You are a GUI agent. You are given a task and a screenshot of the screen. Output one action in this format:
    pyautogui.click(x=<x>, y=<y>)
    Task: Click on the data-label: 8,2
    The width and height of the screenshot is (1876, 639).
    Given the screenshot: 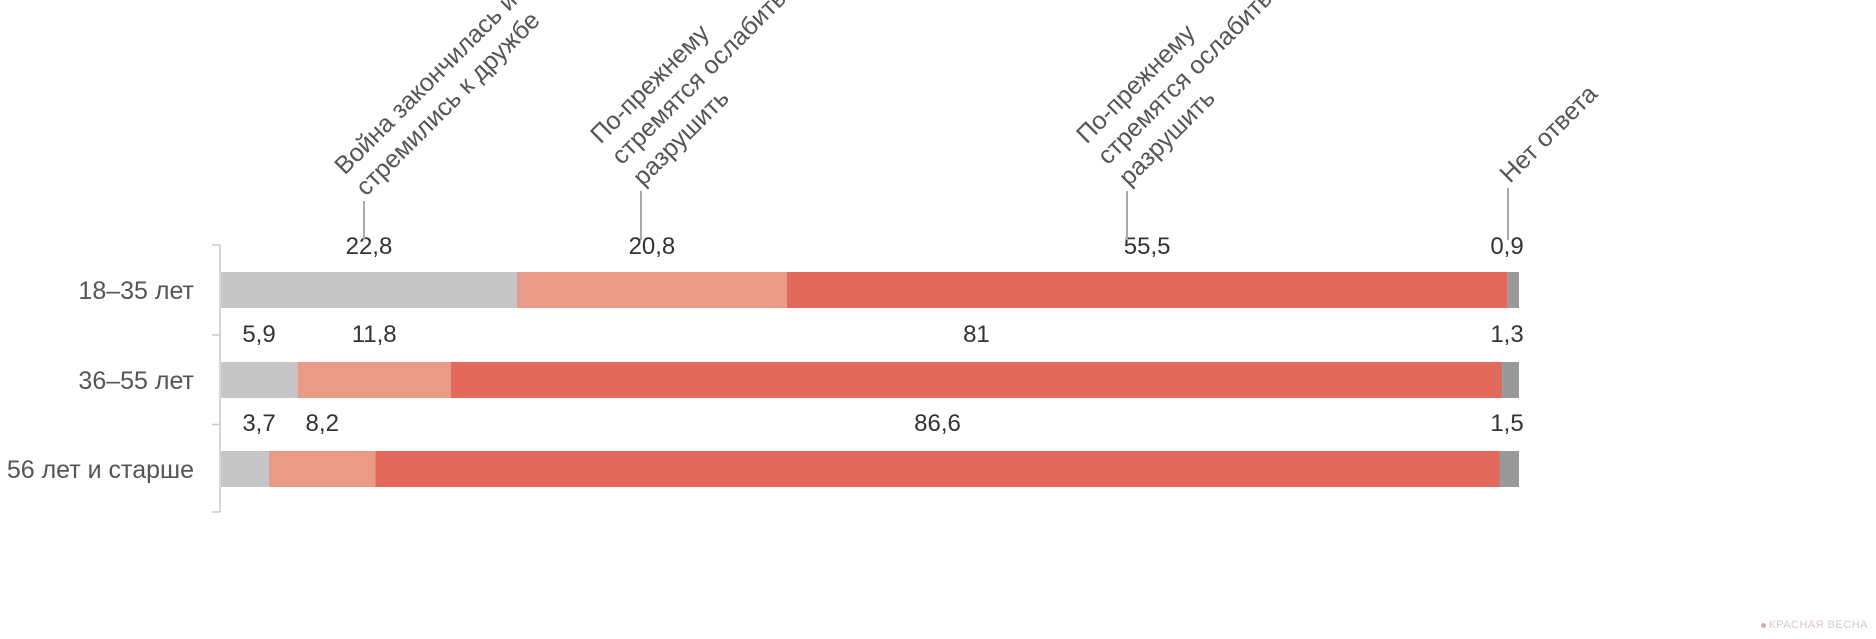 What is the action you would take?
    pyautogui.click(x=322, y=423)
    